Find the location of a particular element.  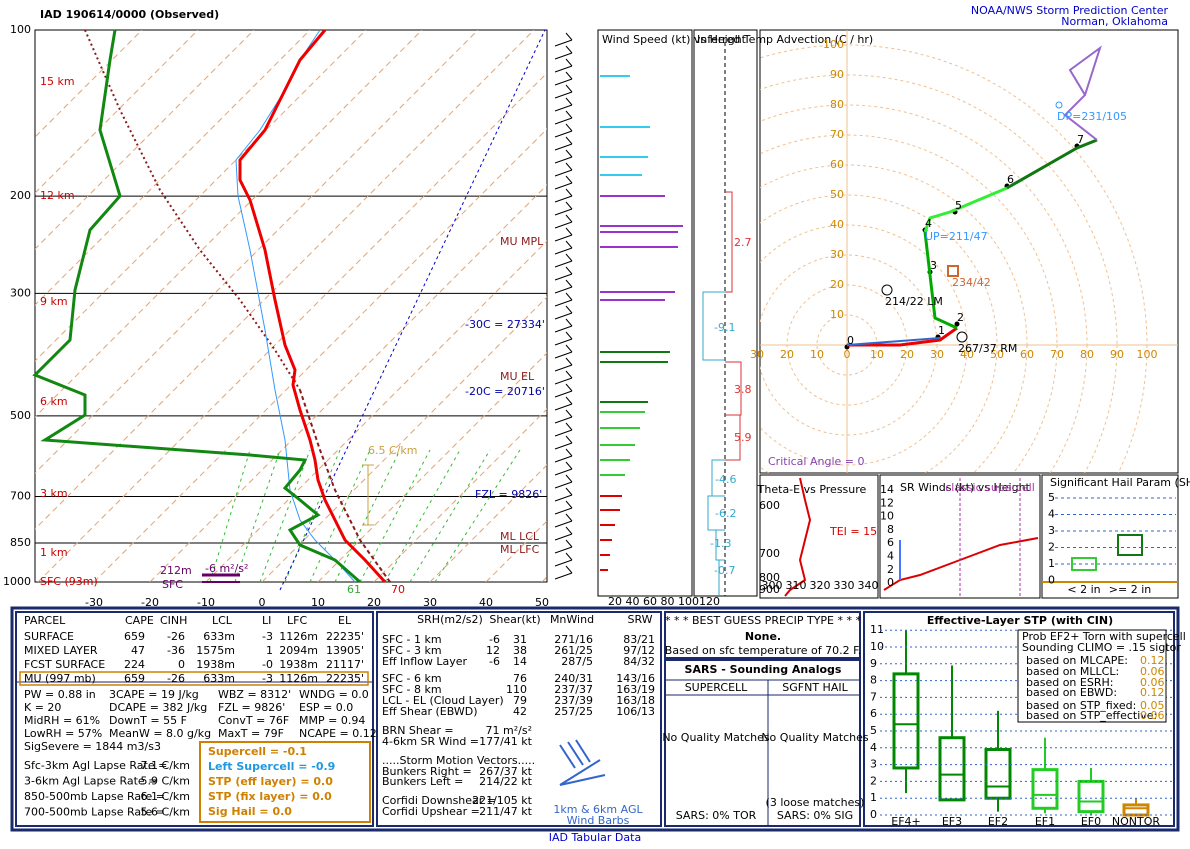

table-header: LCL is located at coordinates (222, 620).